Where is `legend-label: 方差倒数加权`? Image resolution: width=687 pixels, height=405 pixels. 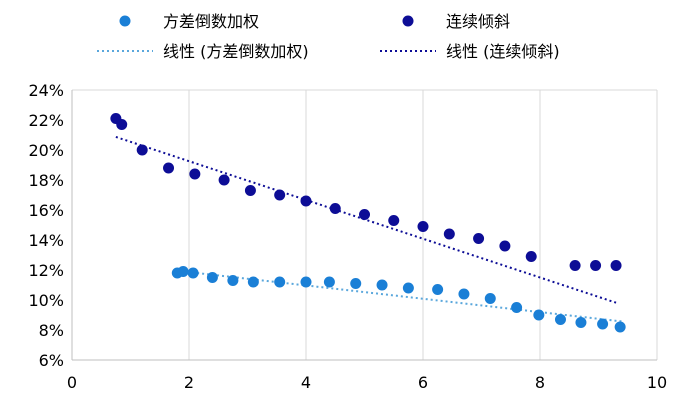 legend-label: 方差倒数加权 is located at coordinates (211, 21).